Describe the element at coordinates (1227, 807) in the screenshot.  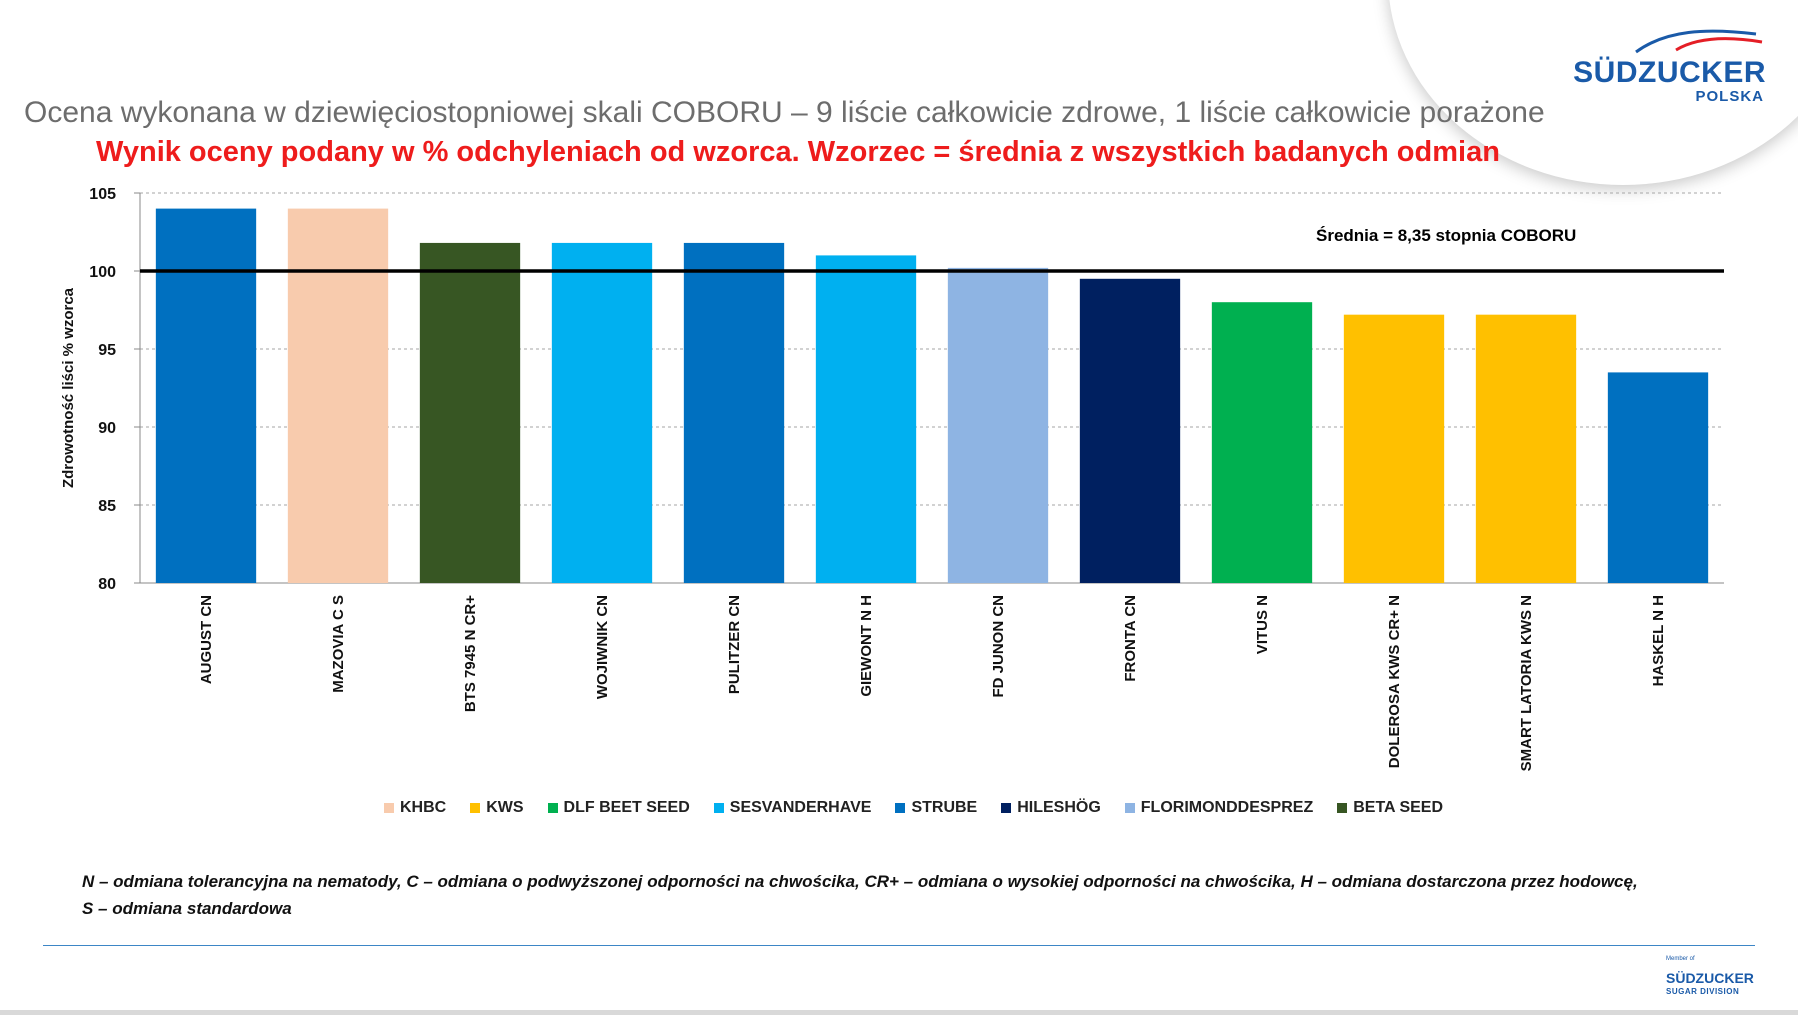
I see `legend-label: FLORIMONDDESPREZ` at that location.